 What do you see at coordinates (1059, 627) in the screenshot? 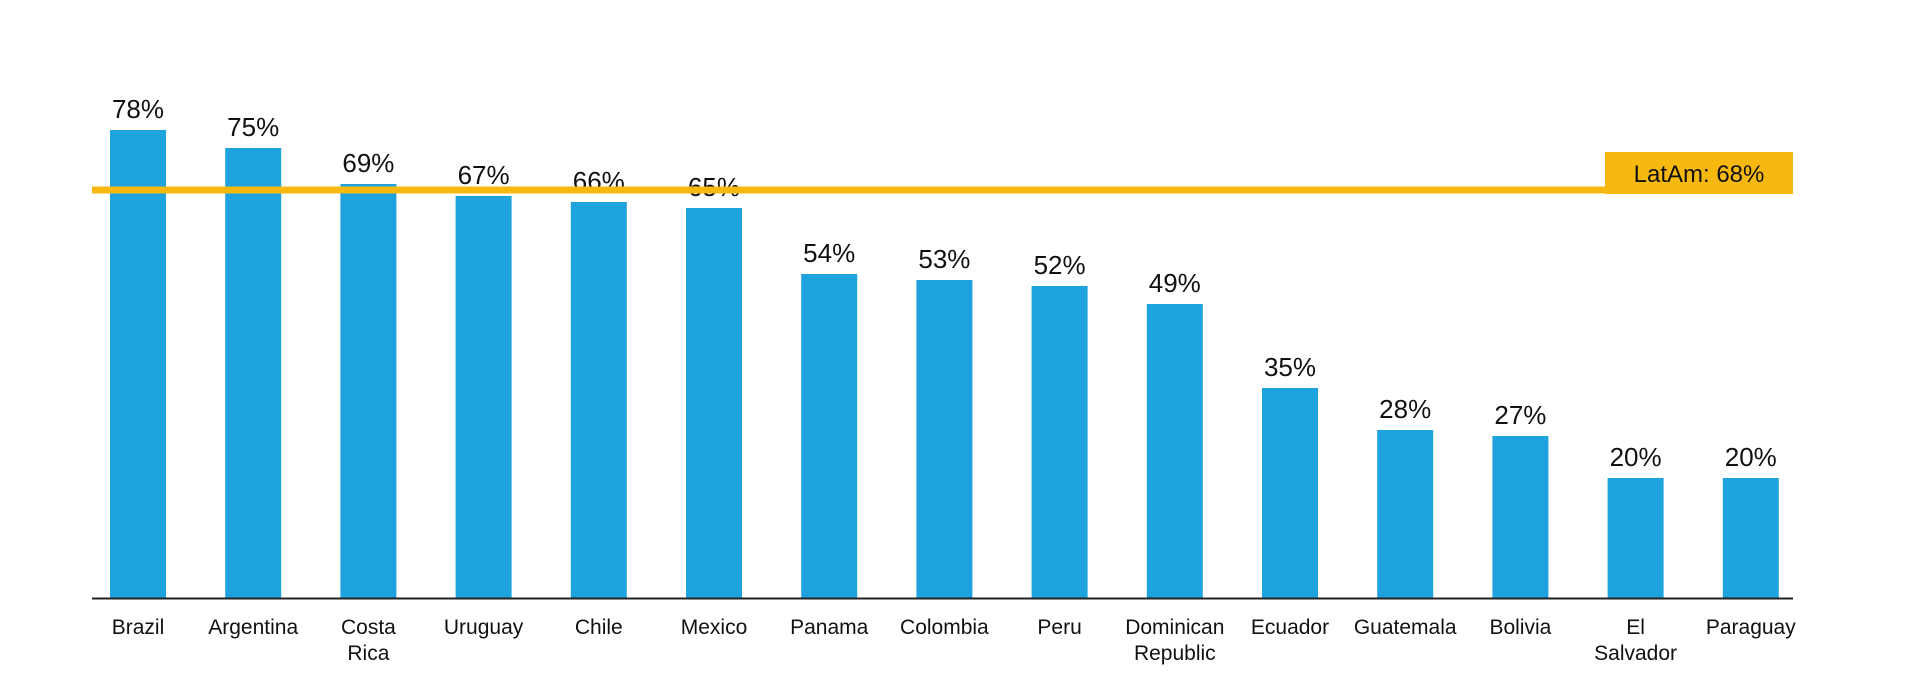
I see `category-label: Peru` at bounding box center [1059, 627].